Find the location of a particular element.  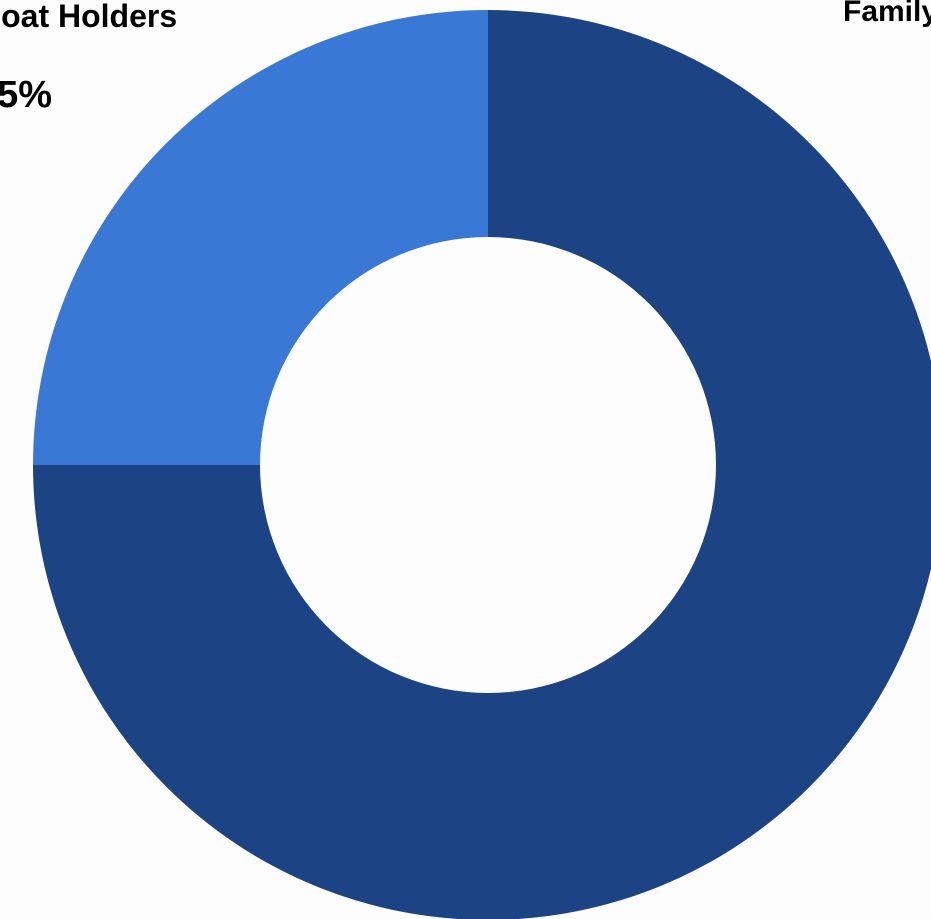

slice-label-boat-holders: Boat Holders is located at coordinates (88, 17).